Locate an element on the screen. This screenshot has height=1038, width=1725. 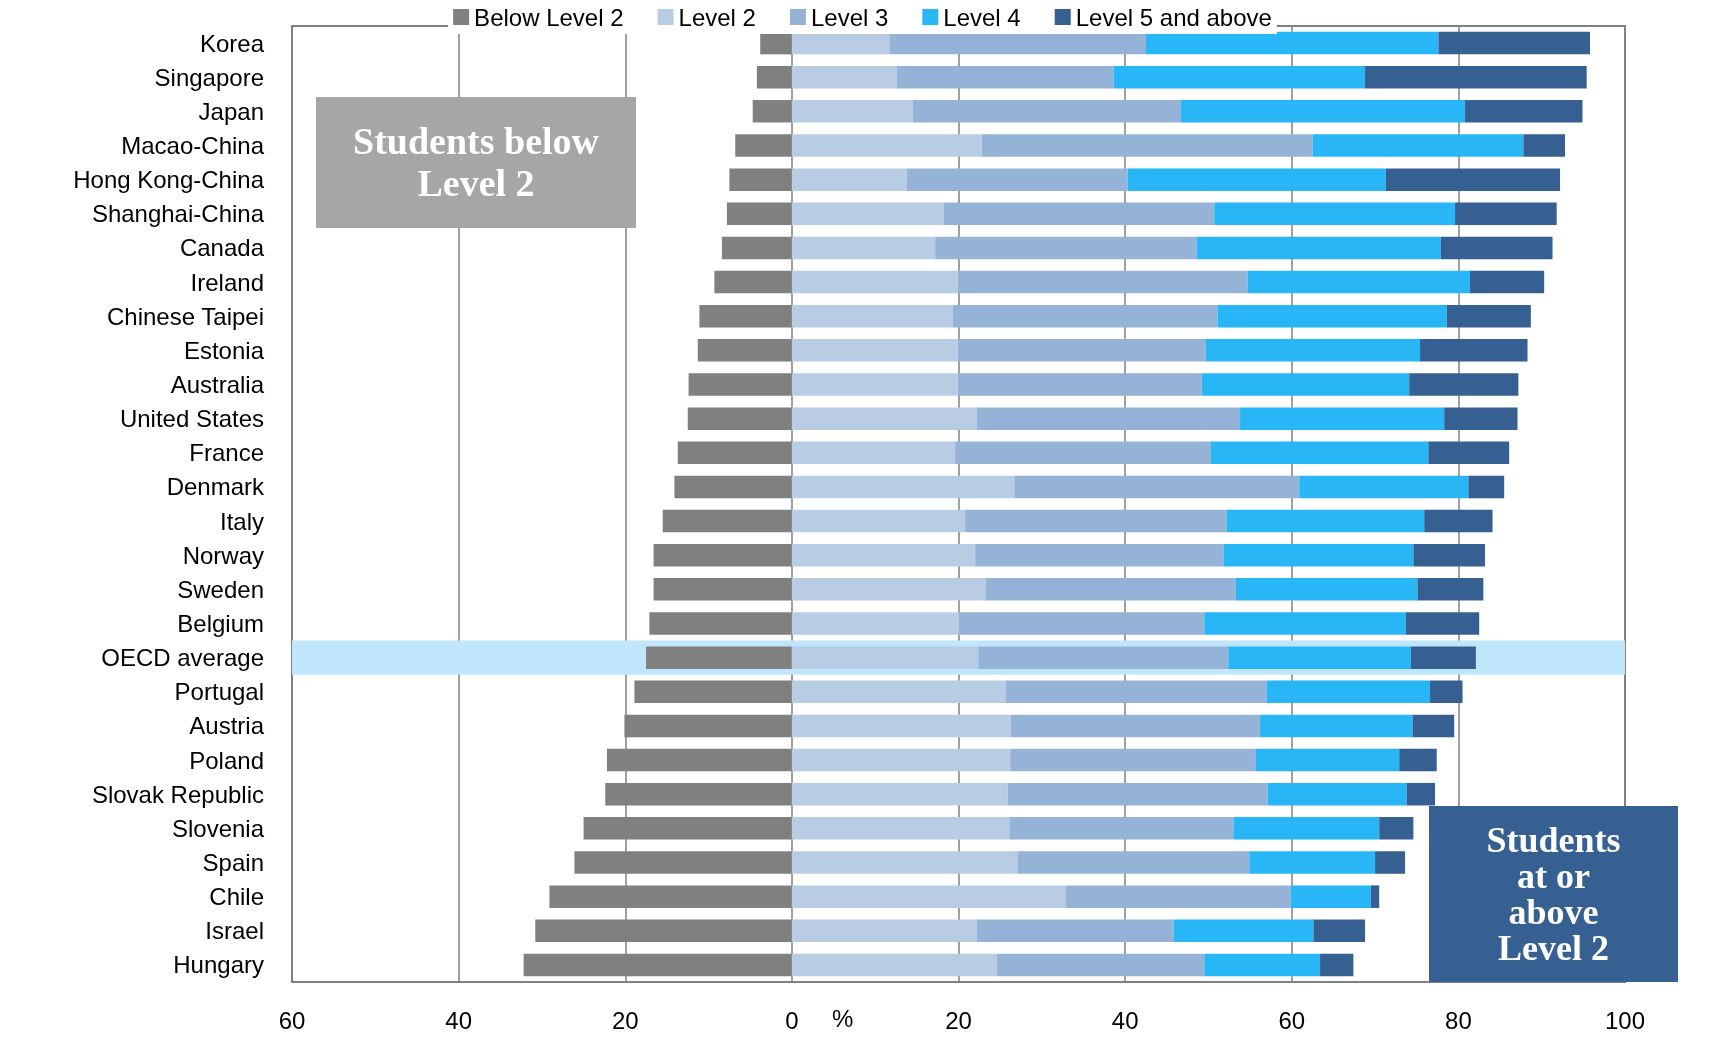
x-axis-title: % is located at coordinates (842, 1018).